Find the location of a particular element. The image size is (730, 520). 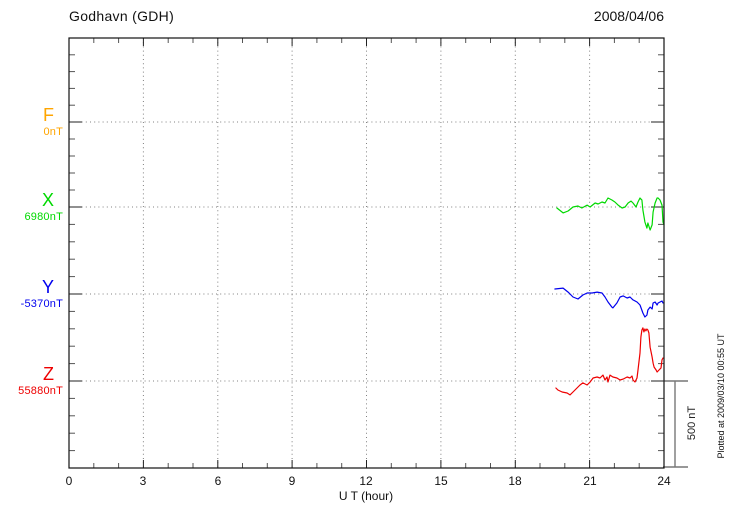

x-axis-label: U T (hour) is located at coordinates (366, 496).